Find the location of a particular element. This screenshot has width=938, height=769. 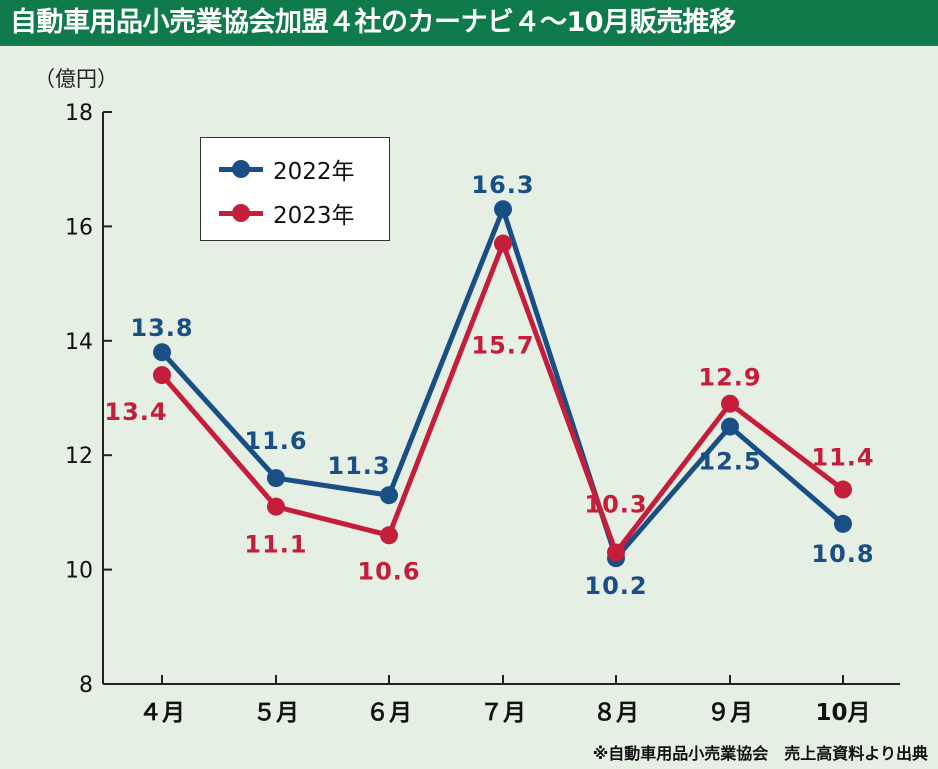

chart-title: 自動車用品小売業協会加盟４社のカーナビ４～10月販売推移 is located at coordinates (469, 23).